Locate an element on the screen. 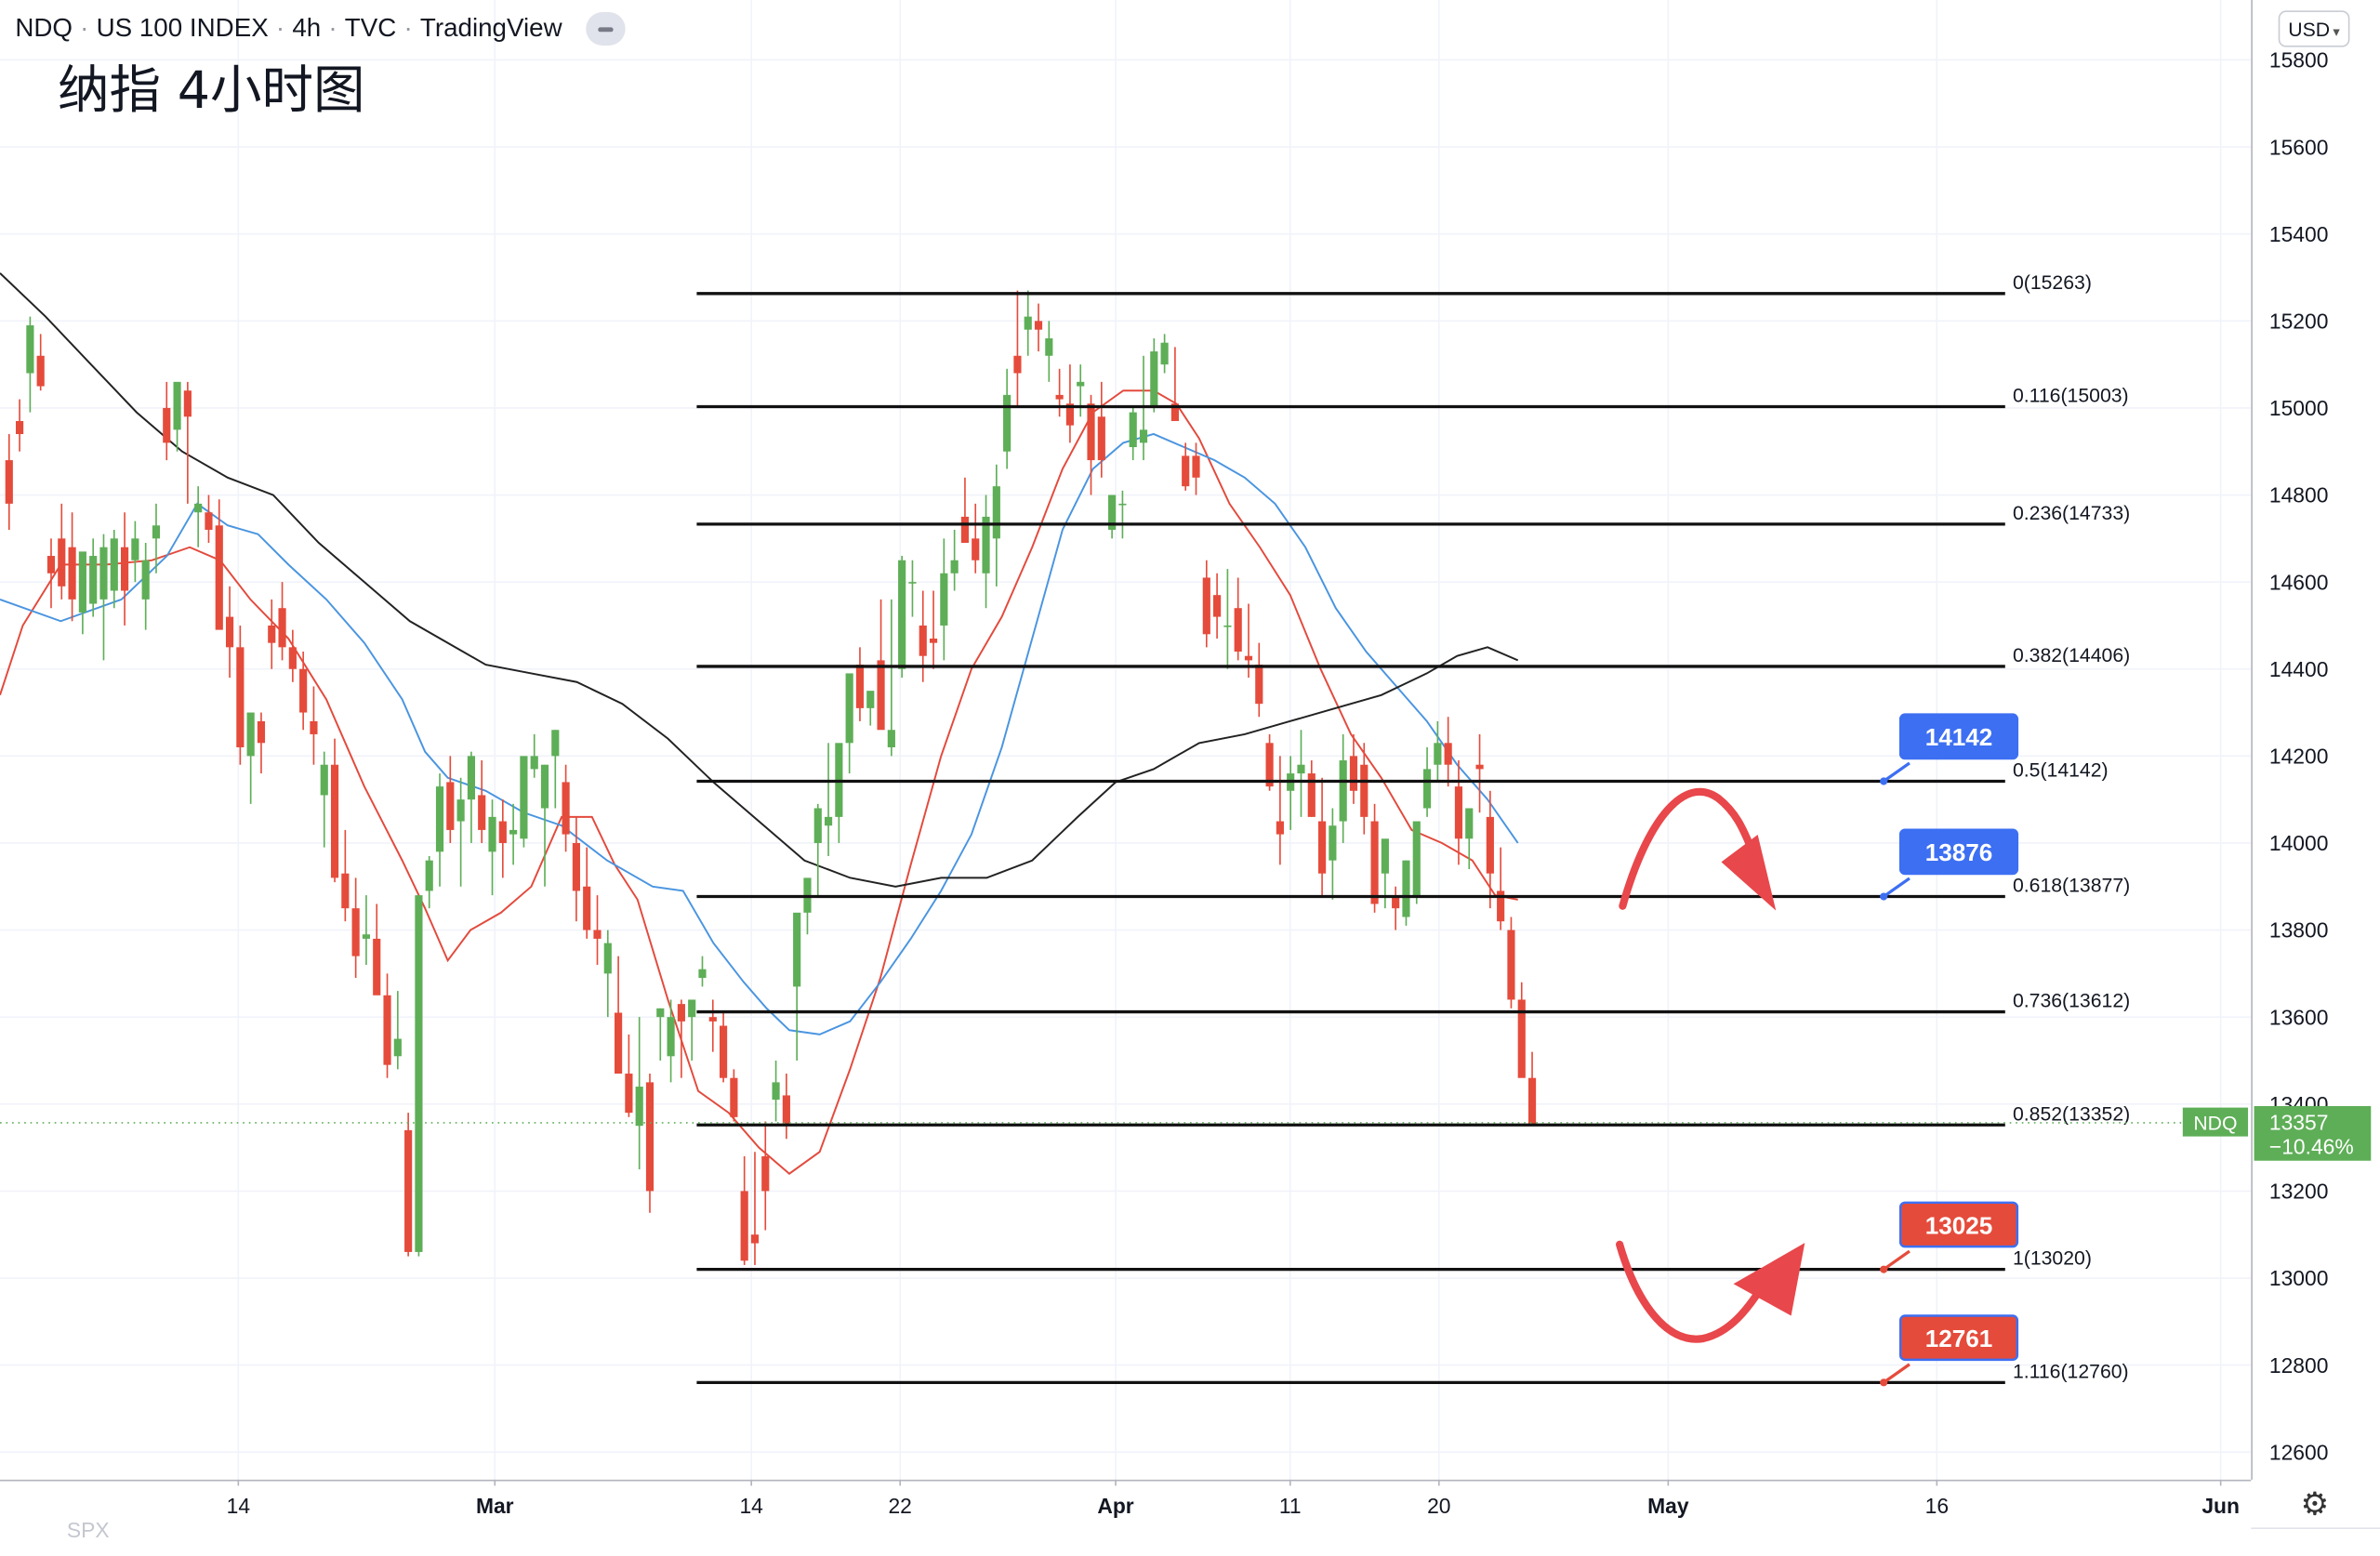  collapse-legend-button is located at coordinates (606, 29).